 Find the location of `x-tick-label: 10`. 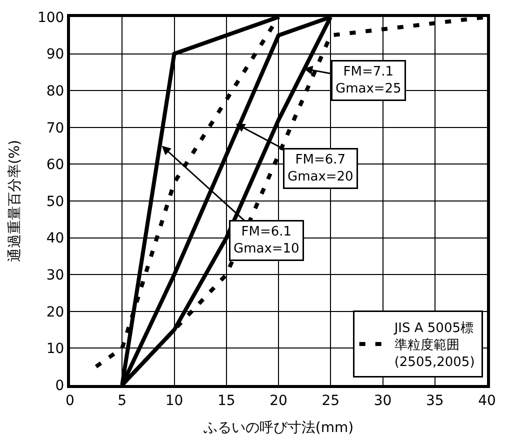

x-tick-label: 10 is located at coordinates (174, 400).